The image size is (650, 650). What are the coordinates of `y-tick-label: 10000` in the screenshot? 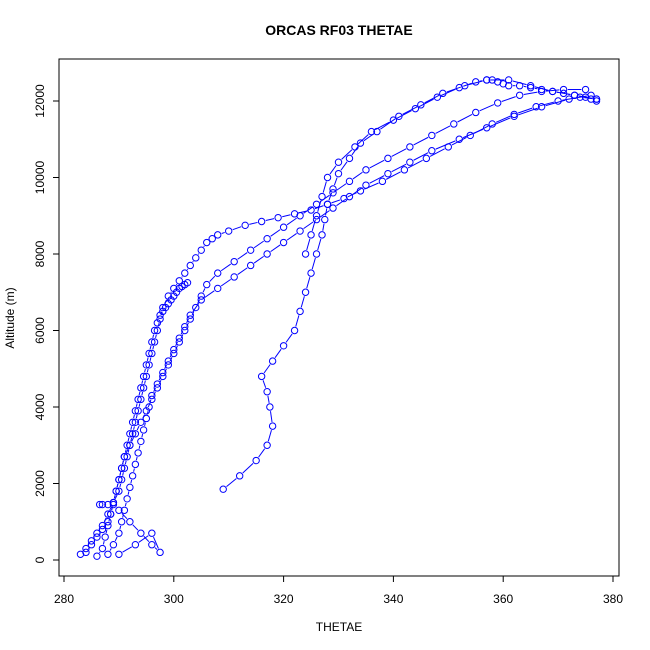 It's located at (40, 177).